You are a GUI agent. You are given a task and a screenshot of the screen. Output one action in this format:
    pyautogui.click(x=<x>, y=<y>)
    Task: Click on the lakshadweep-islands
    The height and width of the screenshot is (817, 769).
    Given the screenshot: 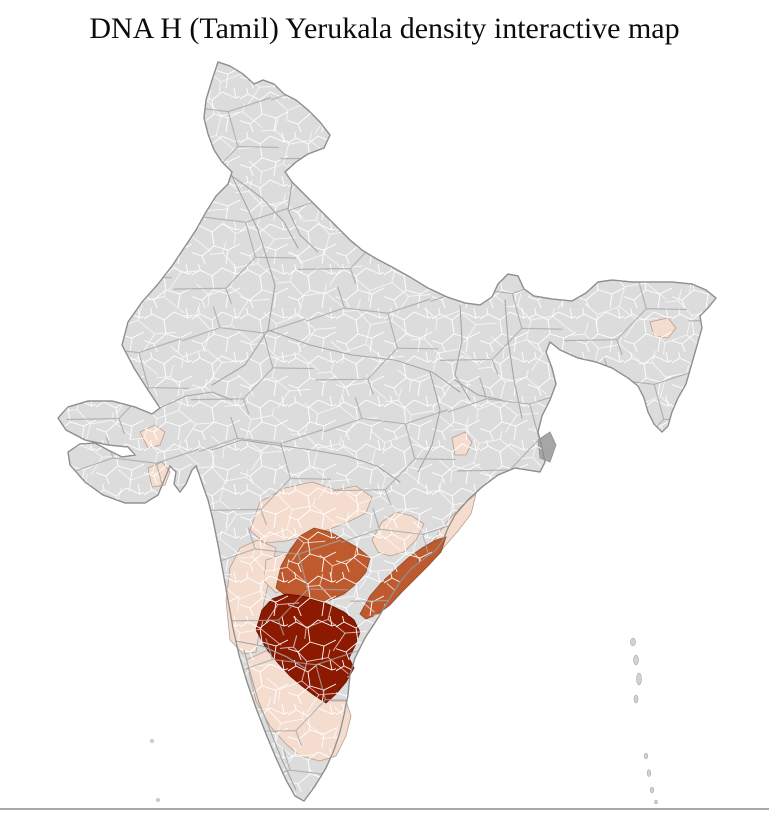 What is the action you would take?
    pyautogui.click(x=155, y=770)
    